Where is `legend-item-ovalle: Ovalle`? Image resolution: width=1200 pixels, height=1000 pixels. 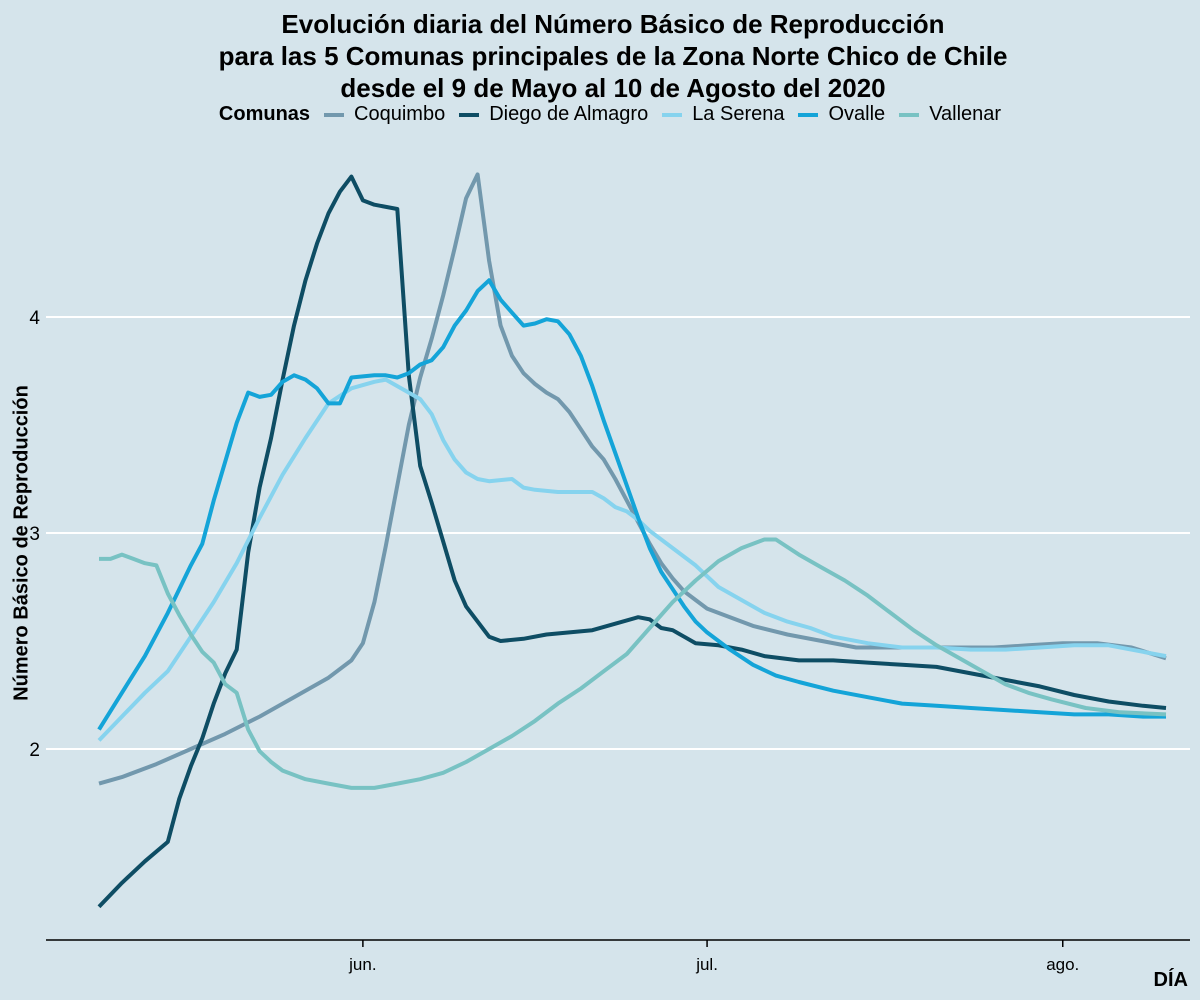
legend-item-ovalle: Ovalle is located at coordinates (841, 114).